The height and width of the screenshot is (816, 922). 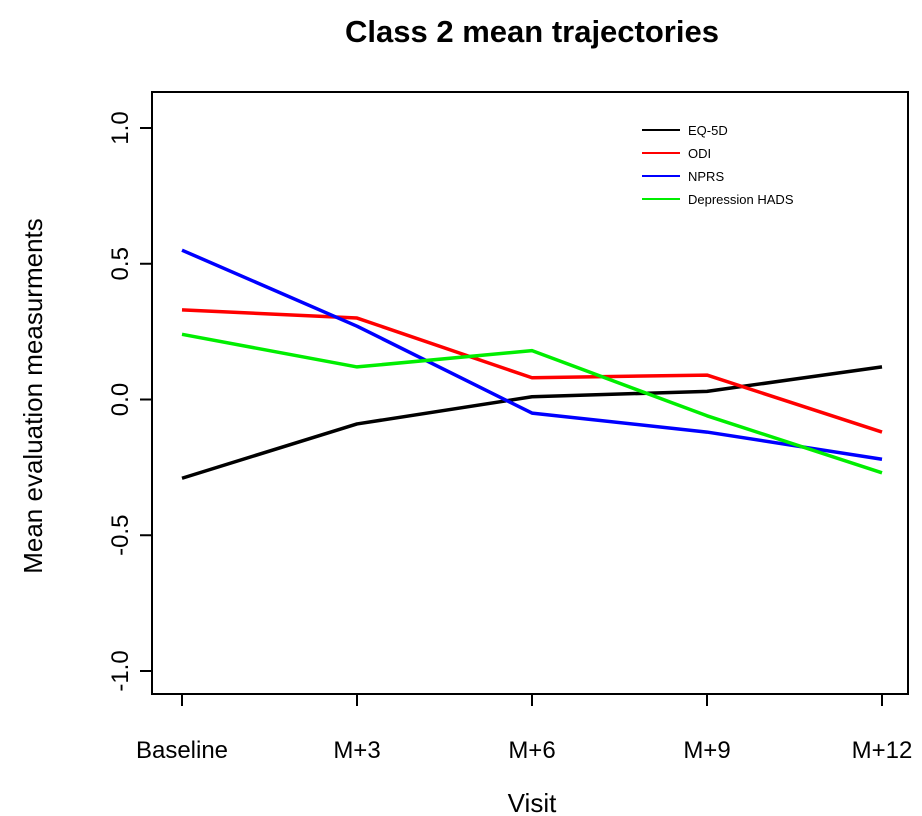 What do you see at coordinates (120, 535) in the screenshot?
I see `y-tick-label: -0.5` at bounding box center [120, 535].